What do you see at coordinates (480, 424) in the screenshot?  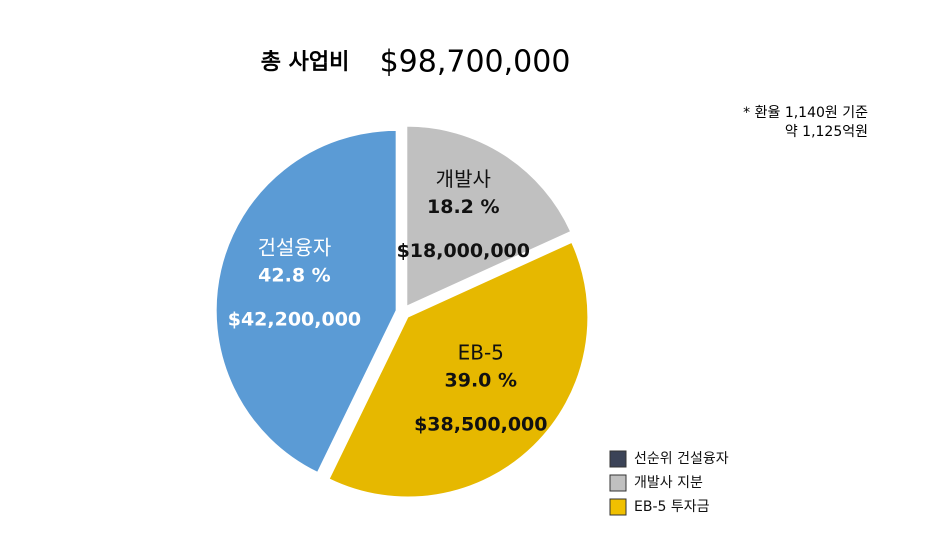 I see `amount-label: $38,500,000` at bounding box center [480, 424].